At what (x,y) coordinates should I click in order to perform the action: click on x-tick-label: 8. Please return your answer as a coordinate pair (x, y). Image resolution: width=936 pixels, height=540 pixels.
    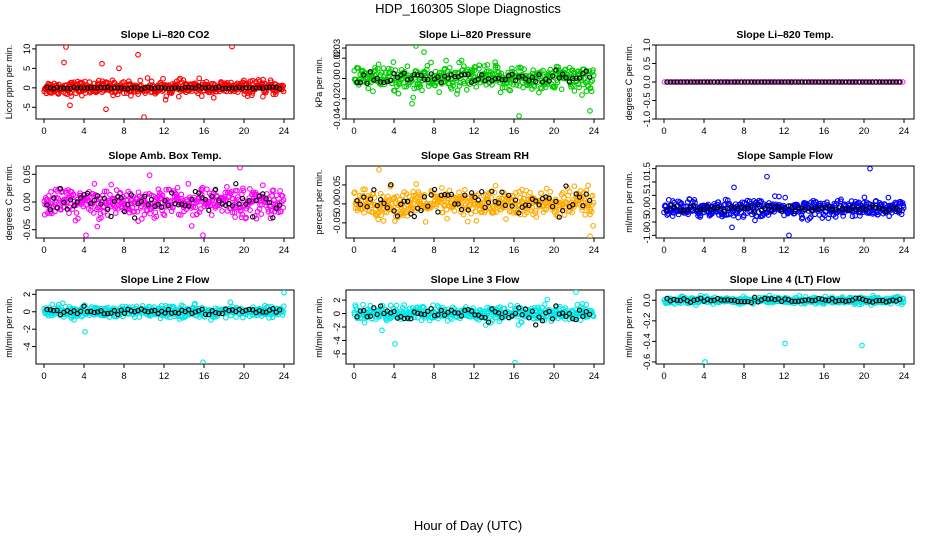
    Looking at the image, I should click on (123, 250).